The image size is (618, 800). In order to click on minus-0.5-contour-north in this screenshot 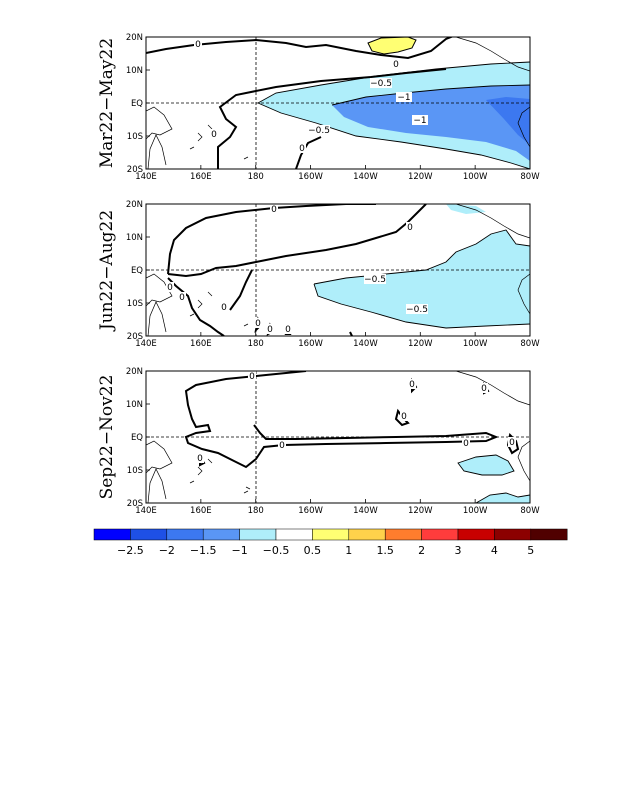, I will do `click(393, 82)`.